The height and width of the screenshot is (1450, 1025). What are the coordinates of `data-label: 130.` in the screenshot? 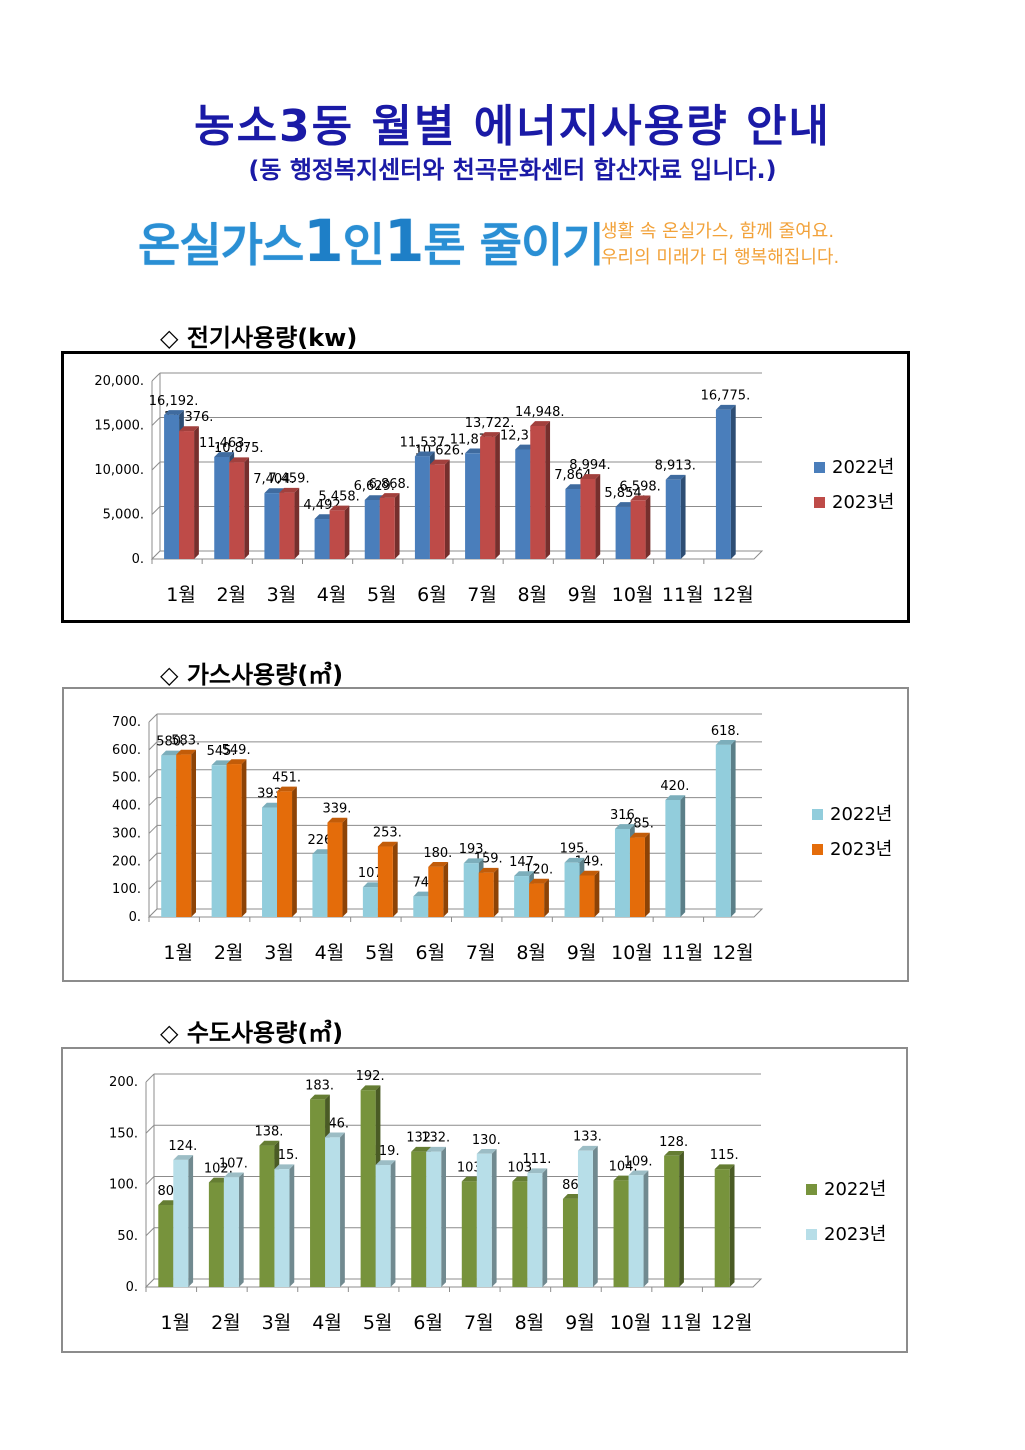 It's located at (486, 1140).